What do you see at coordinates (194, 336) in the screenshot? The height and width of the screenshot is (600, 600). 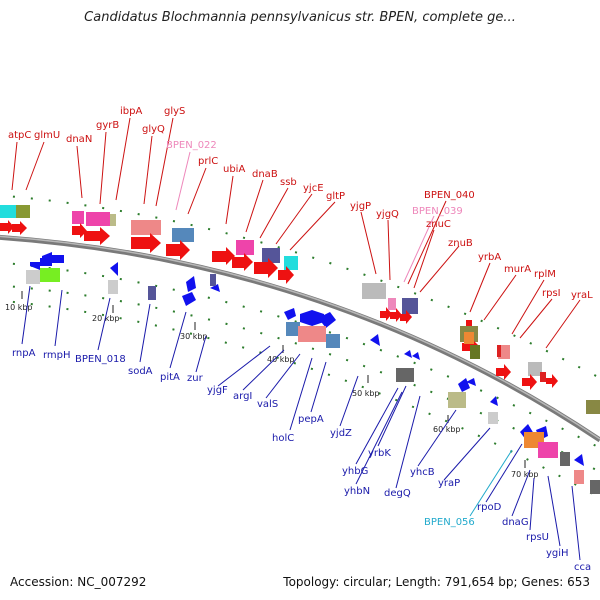 I see `scale-label-30kbp: 30 kbp` at bounding box center [194, 336].